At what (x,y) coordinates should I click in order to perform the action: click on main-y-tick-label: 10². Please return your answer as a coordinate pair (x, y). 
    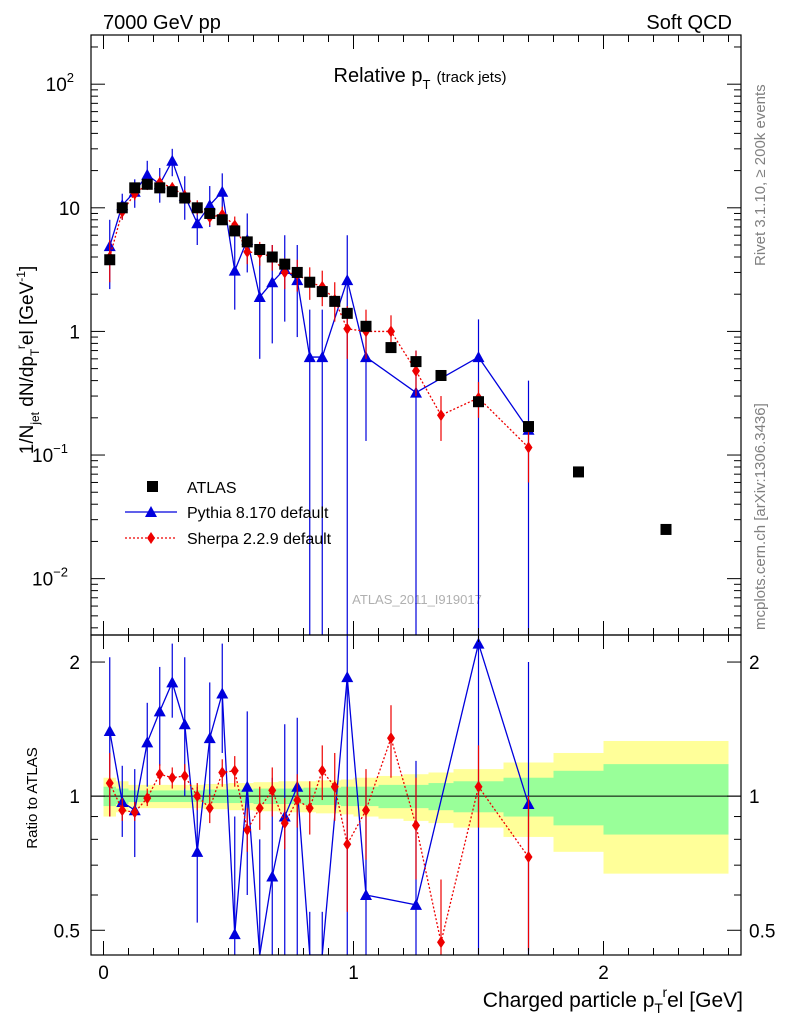
    Looking at the image, I should click on (60, 83).